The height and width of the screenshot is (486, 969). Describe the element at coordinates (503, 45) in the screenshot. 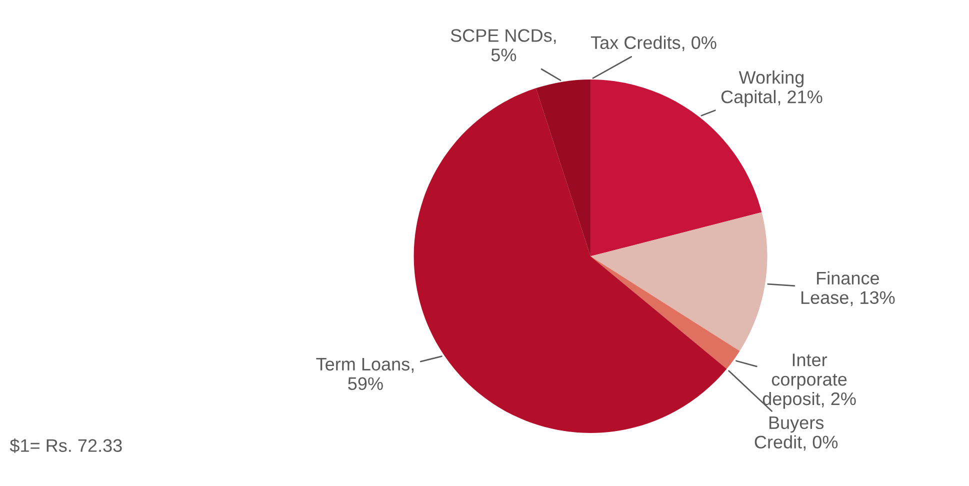

I see `slice-label: SCPE NCDs, 5%` at that location.